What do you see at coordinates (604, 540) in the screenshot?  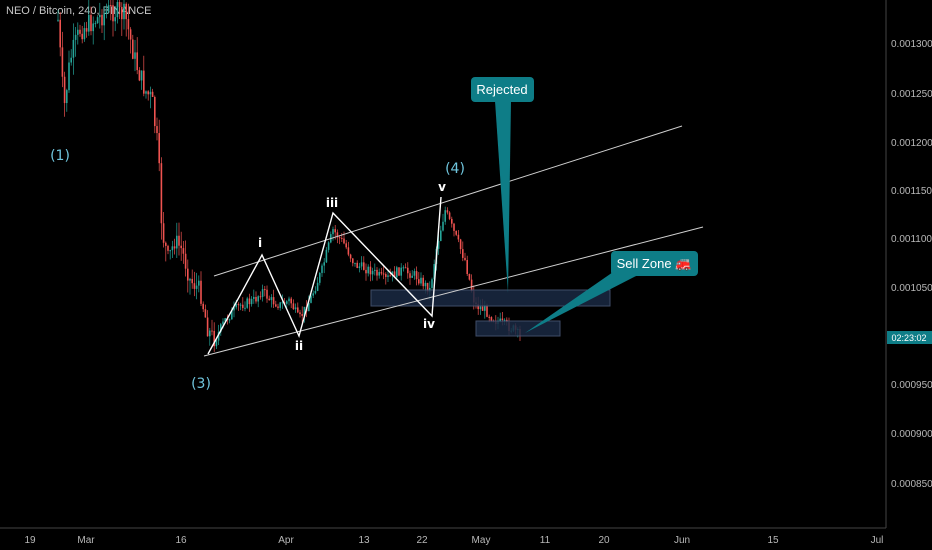 I see `date-tick: 20` at bounding box center [604, 540].